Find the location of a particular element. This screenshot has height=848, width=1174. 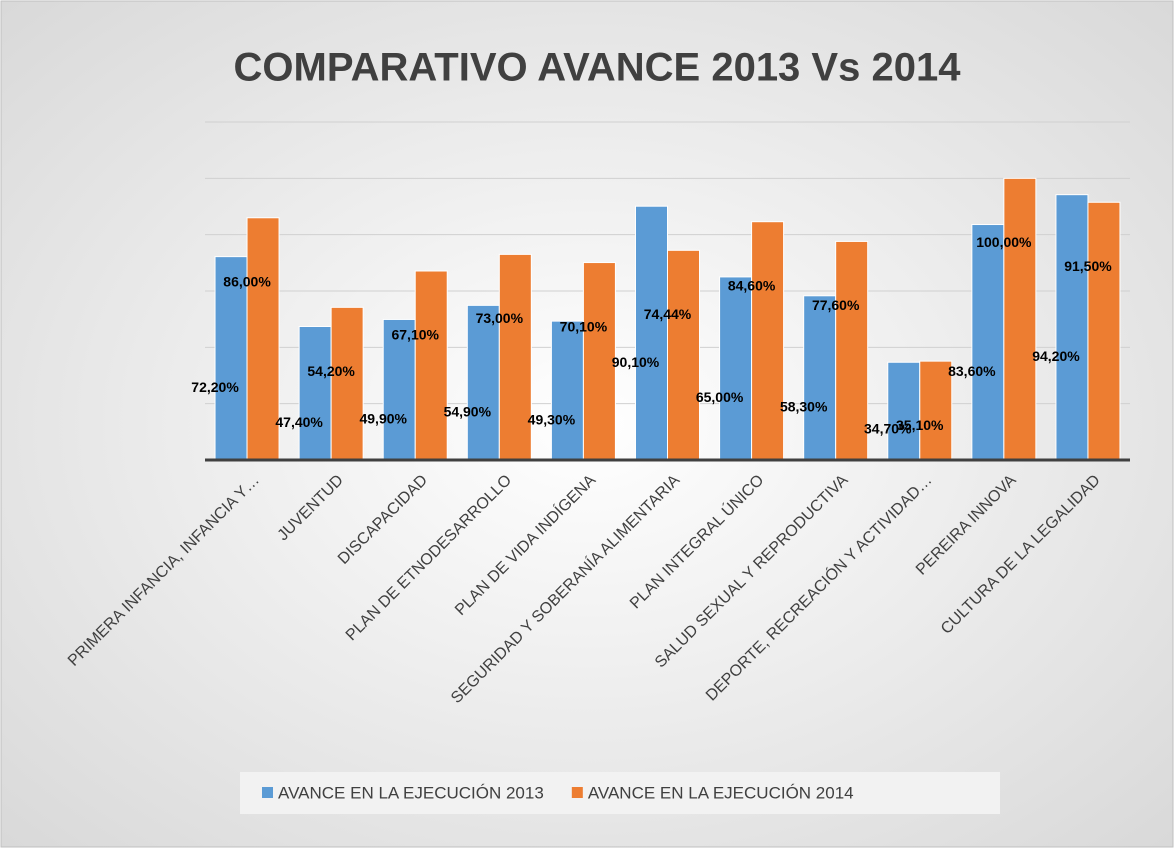

data-label: 49,30% is located at coordinates (552, 419).